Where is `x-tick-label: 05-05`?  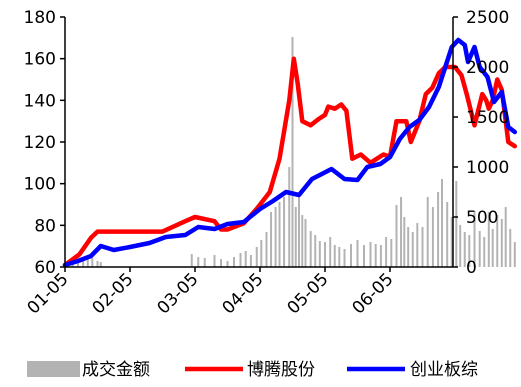 x-tick-label: 05-05 is located at coordinates (307, 293).